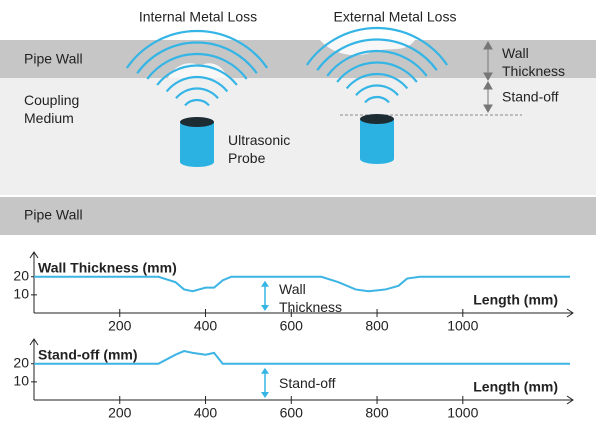 This screenshot has height=435, width=596. What do you see at coordinates (259, 149) in the screenshot?
I see `probe-label: Ultrasonic Probe` at bounding box center [259, 149].